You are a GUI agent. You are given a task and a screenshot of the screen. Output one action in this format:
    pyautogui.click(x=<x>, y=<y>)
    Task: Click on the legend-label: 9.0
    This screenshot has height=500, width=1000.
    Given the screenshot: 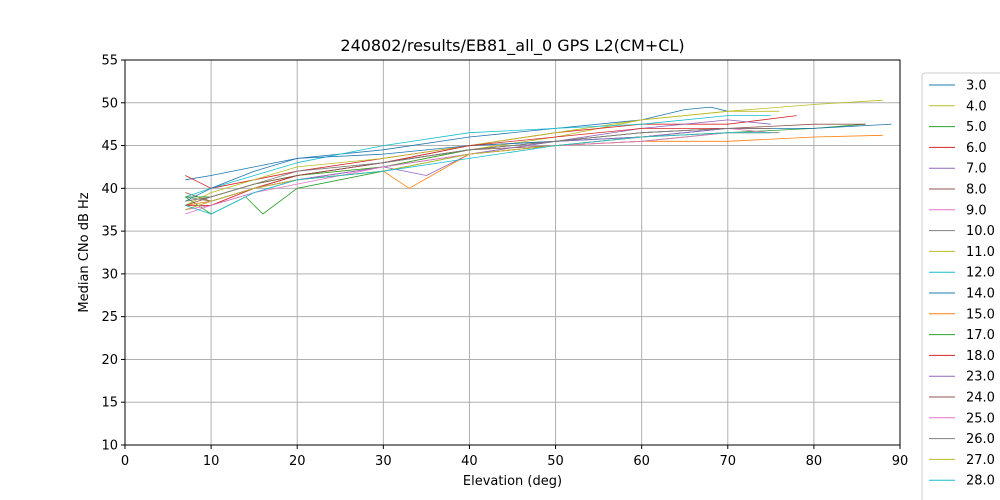 What is the action you would take?
    pyautogui.click(x=976, y=210)
    